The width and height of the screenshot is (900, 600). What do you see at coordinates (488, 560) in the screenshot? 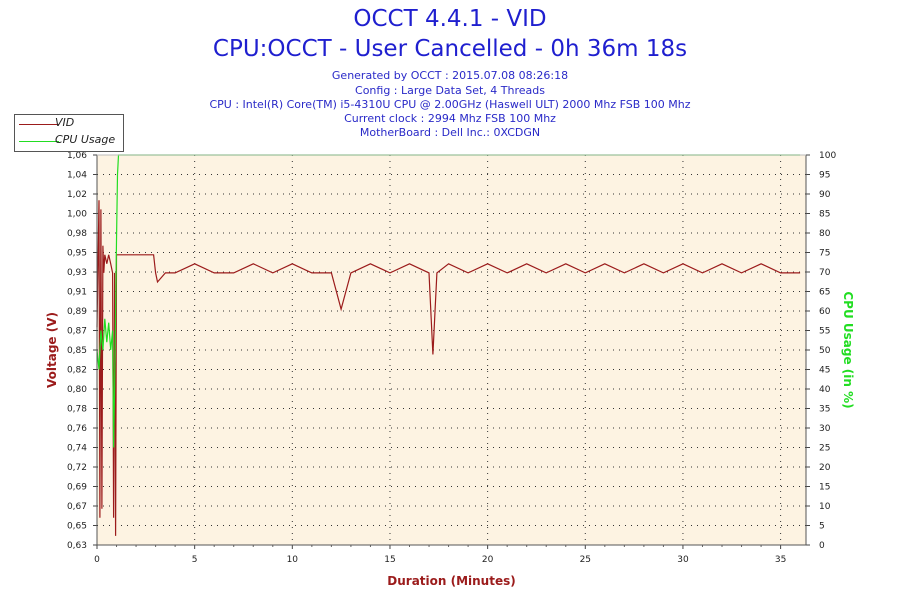
I see `x-tick-label: 20` at bounding box center [488, 560].